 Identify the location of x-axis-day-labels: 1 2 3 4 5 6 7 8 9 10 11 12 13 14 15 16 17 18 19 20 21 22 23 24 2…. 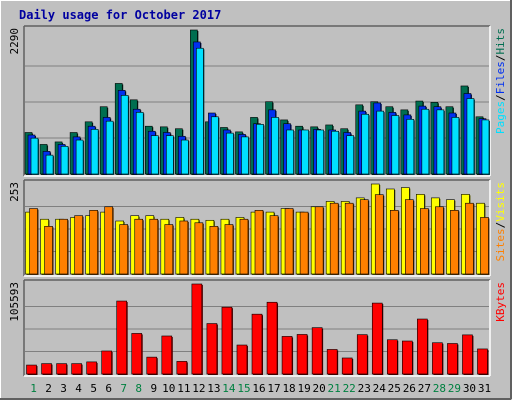
(260, 388).